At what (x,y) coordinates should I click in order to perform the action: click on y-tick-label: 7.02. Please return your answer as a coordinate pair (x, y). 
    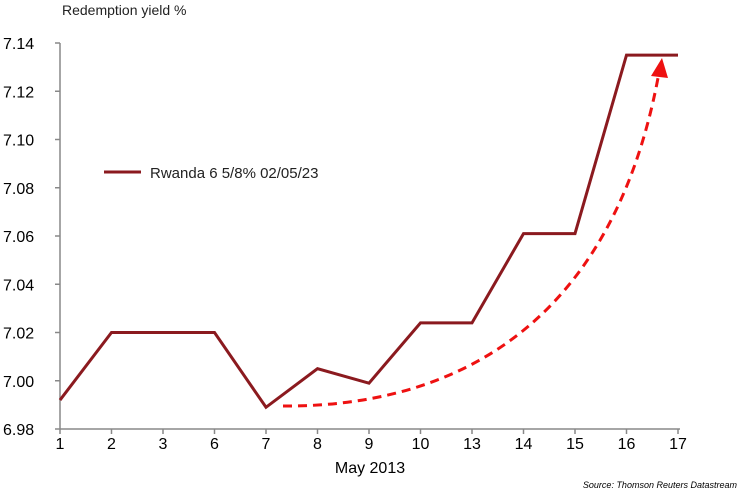
    Looking at the image, I should click on (18, 334).